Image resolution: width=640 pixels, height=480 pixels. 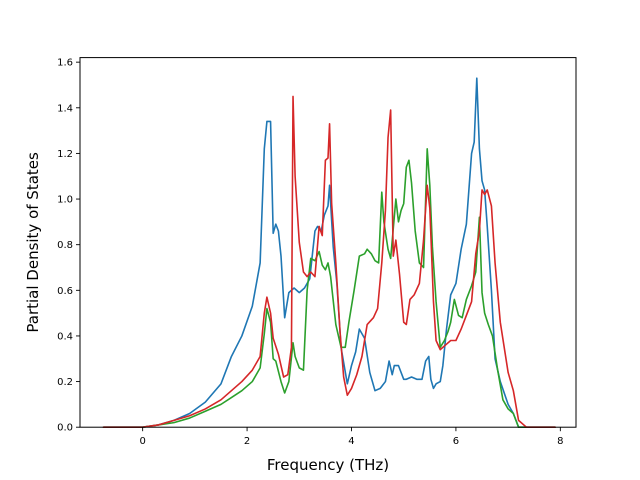 What do you see at coordinates (65, 291) in the screenshot?
I see `y-tick-label: 0.6` at bounding box center [65, 291].